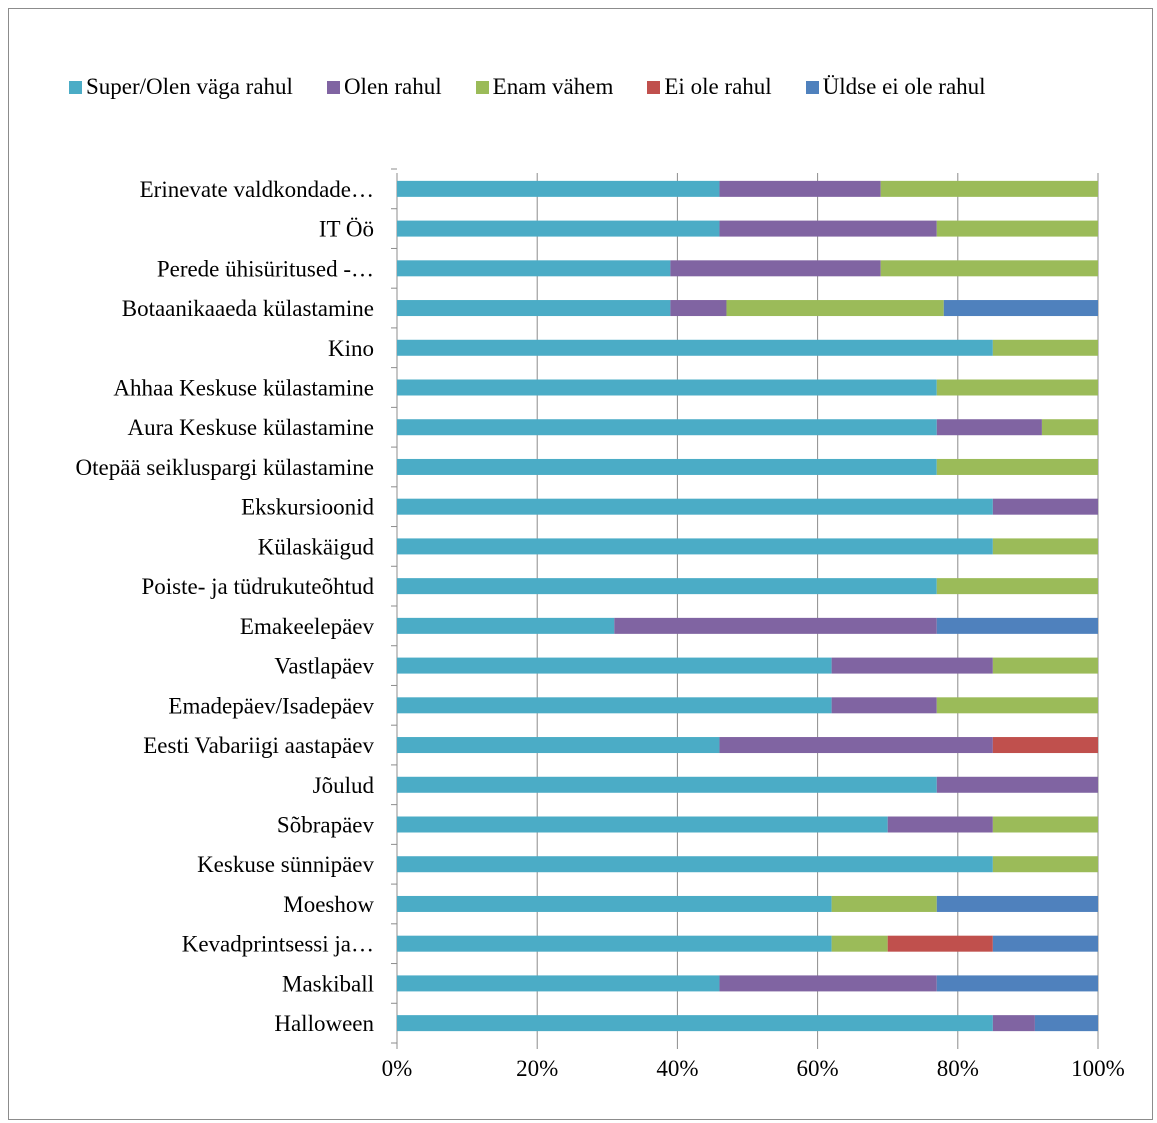  What do you see at coordinates (553, 86) in the screenshot?
I see `legend-label: Enam vähem` at bounding box center [553, 86].